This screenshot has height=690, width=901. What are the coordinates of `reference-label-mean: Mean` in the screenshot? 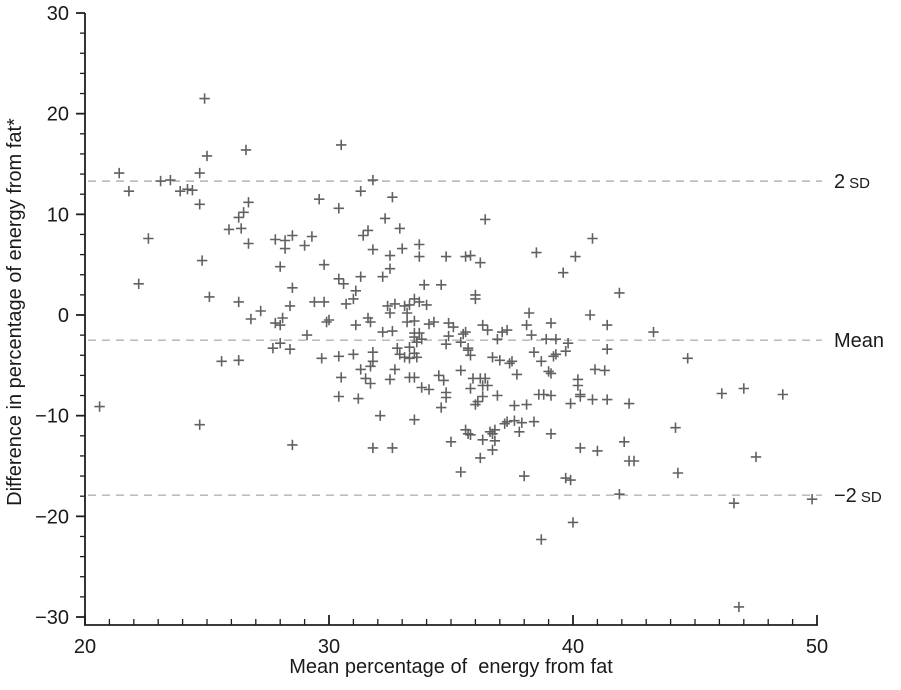 It's located at (859, 341).